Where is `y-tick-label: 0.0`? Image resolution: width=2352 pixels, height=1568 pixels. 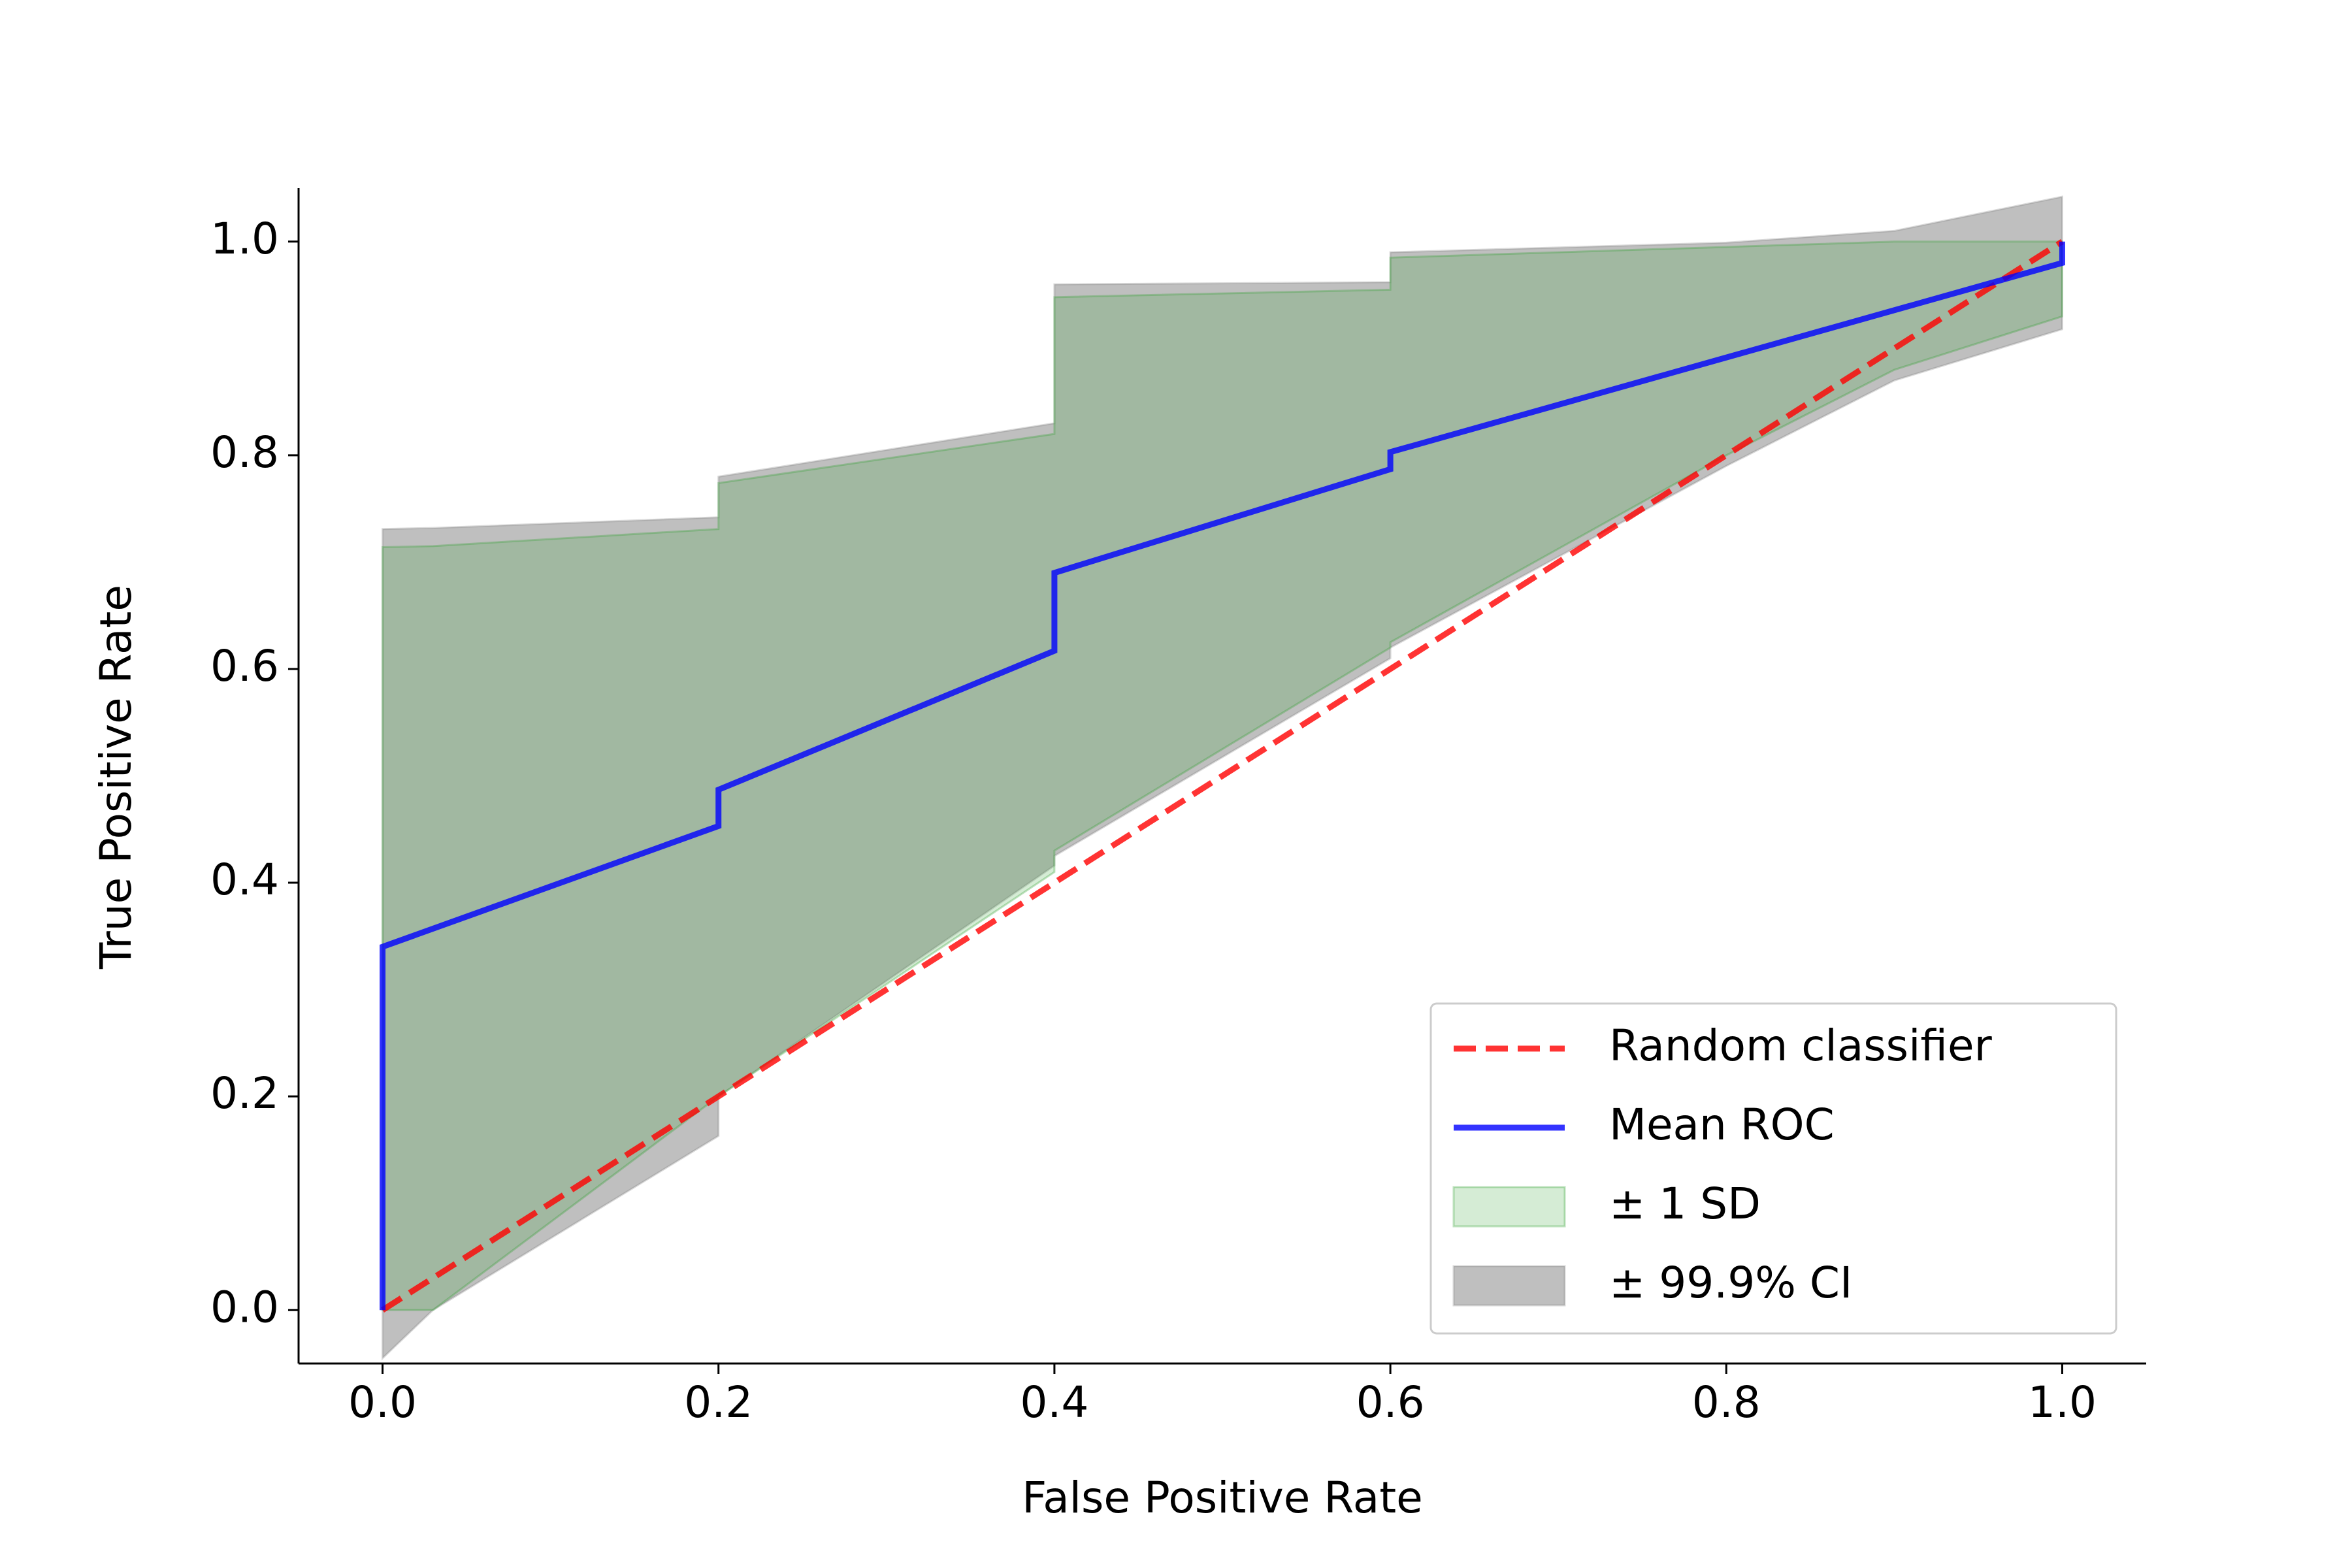
y-tick-label: 0.0 is located at coordinates (244, 1307).